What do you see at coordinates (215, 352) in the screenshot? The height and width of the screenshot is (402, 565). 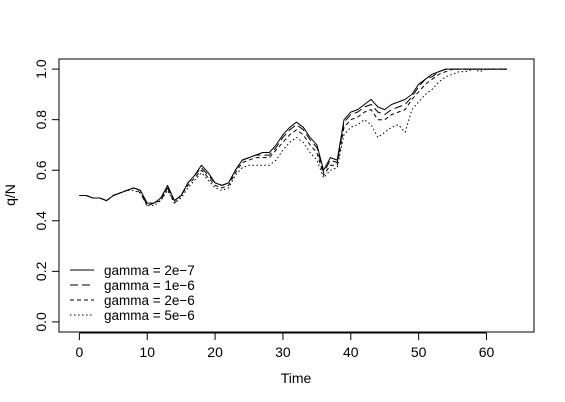 I see `x-tick-label: 20` at bounding box center [215, 352].